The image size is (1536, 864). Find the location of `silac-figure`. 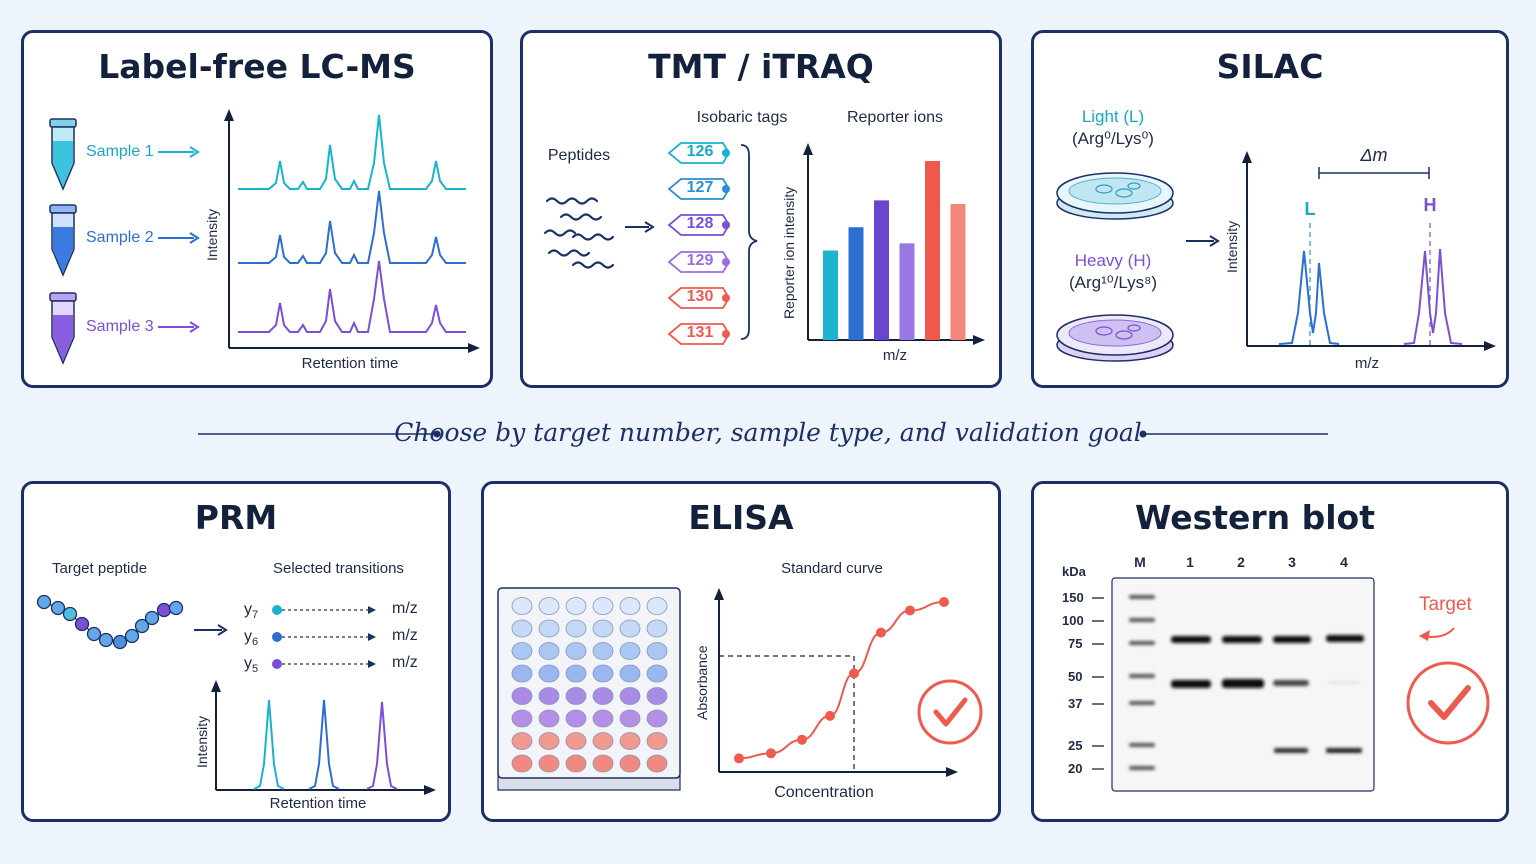

silac-figure is located at coordinates (1276, 256).